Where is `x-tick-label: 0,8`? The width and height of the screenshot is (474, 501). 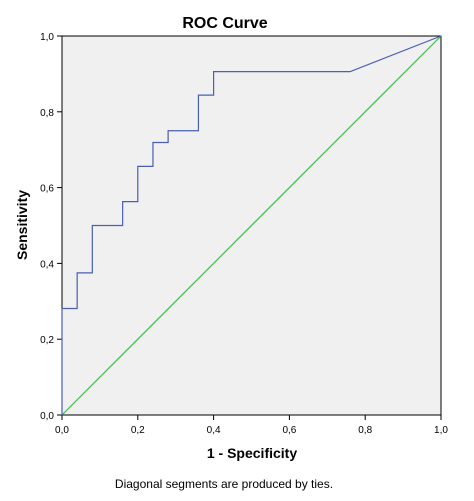 x-tick-label: 0,8 is located at coordinates (365, 430).